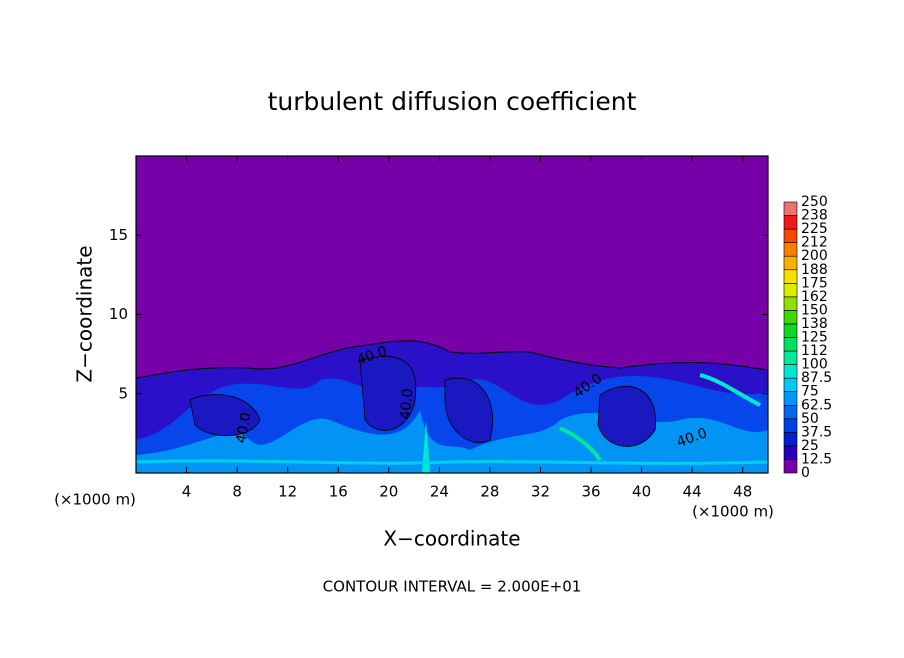 The image size is (904, 658). What do you see at coordinates (810, 392) in the screenshot?
I see `colorbar-label: 75` at bounding box center [810, 392].